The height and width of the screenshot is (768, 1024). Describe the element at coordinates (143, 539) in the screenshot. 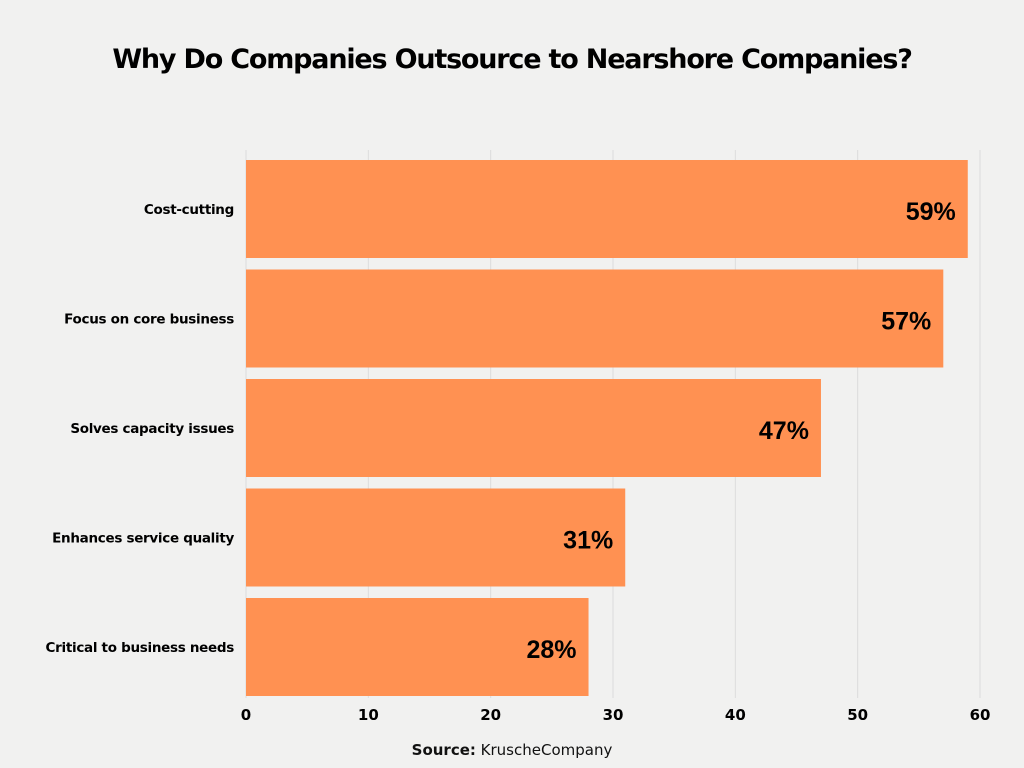

I see `y-category-label: Enhances service quality` at that location.